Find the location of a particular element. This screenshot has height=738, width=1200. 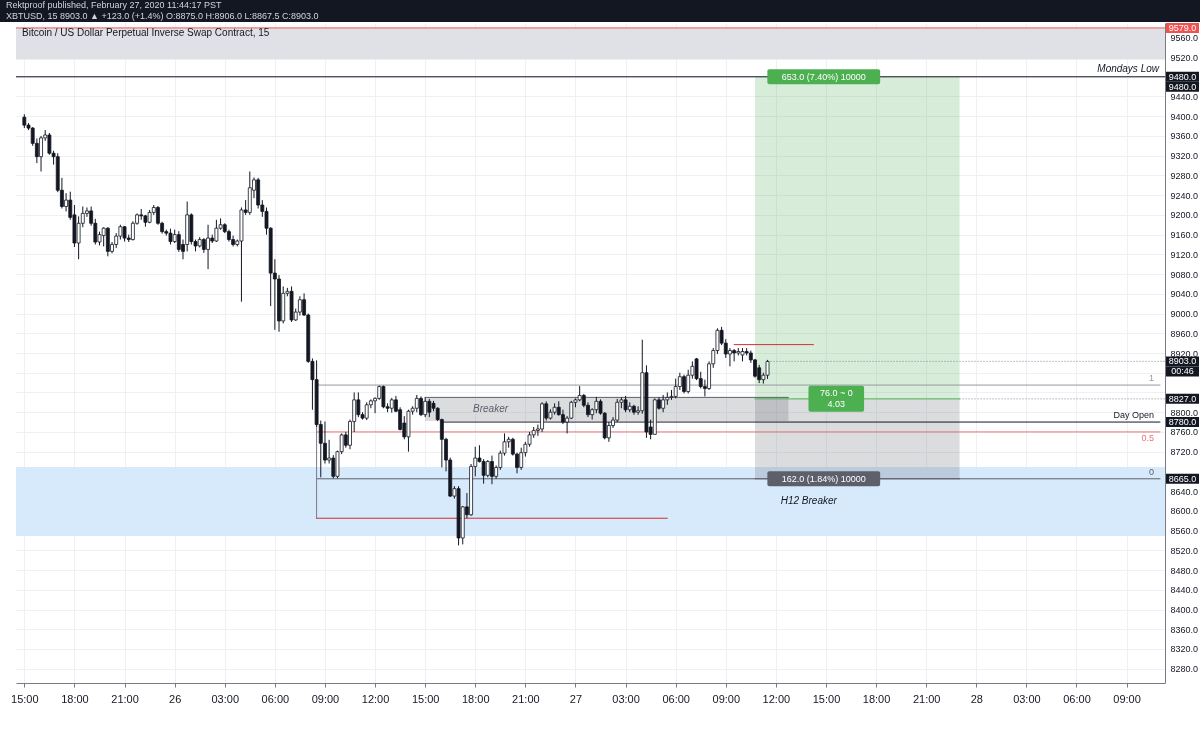

text: Rektproof published, February 27, 2020 11:44:17 PST is located at coordinates (114, 5).